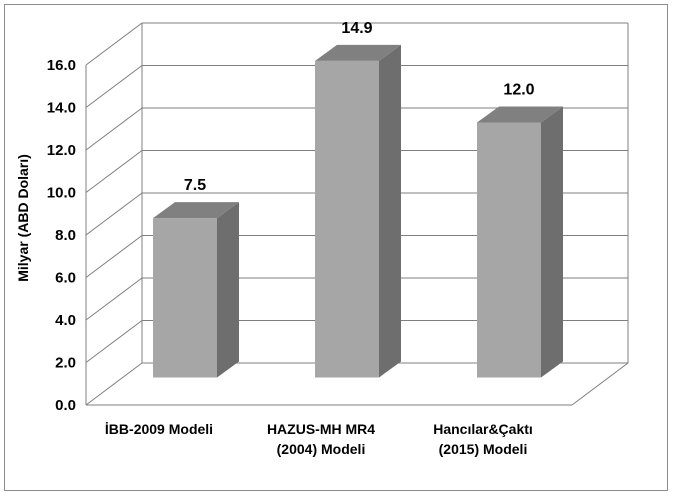 The height and width of the screenshot is (497, 674). Describe the element at coordinates (195, 185) in the screenshot. I see `data-label: 7.5` at that location.